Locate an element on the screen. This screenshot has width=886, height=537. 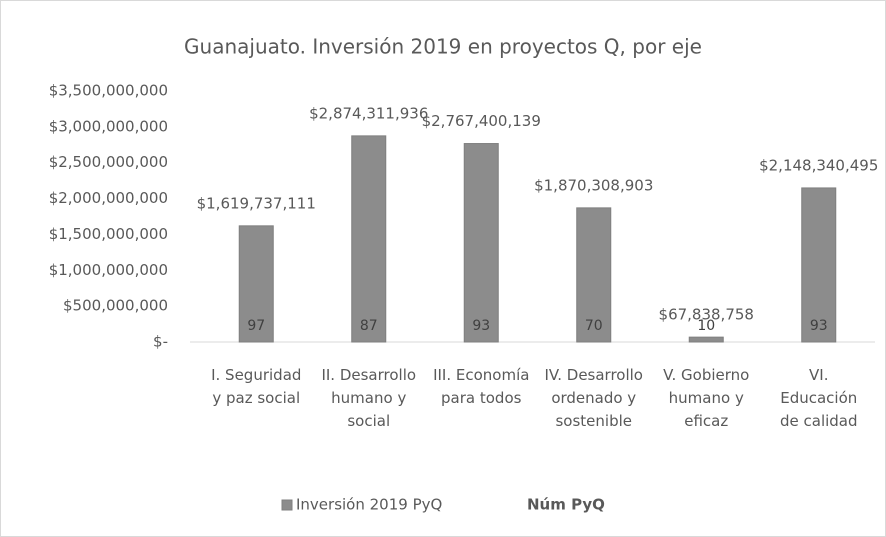
value-label: $67,838,758 is located at coordinates (706, 315).